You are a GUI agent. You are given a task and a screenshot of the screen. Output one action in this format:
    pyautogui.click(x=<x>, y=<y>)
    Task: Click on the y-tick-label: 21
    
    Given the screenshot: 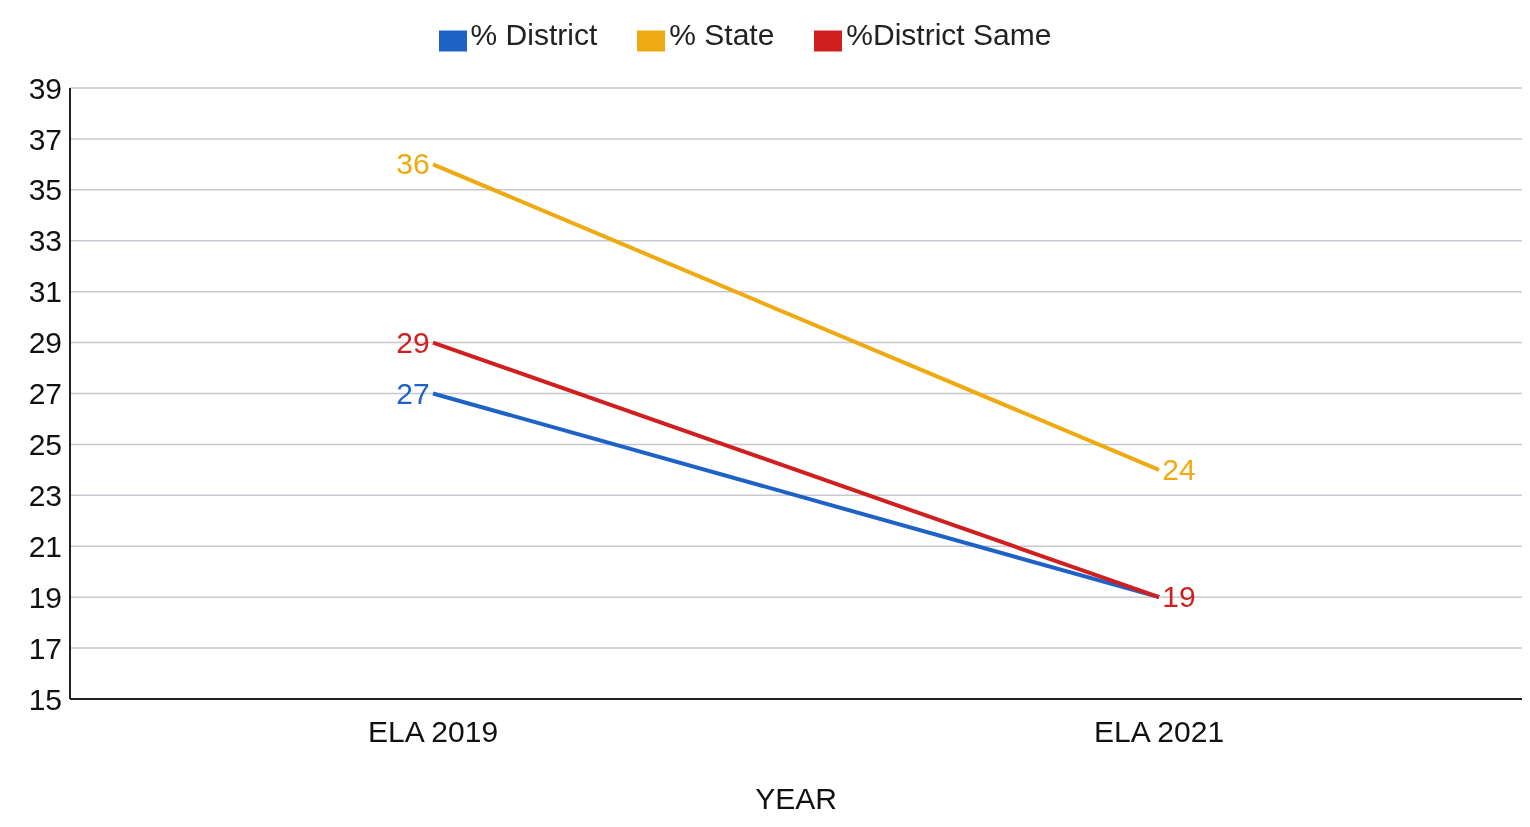 What is the action you would take?
    pyautogui.click(x=45, y=546)
    